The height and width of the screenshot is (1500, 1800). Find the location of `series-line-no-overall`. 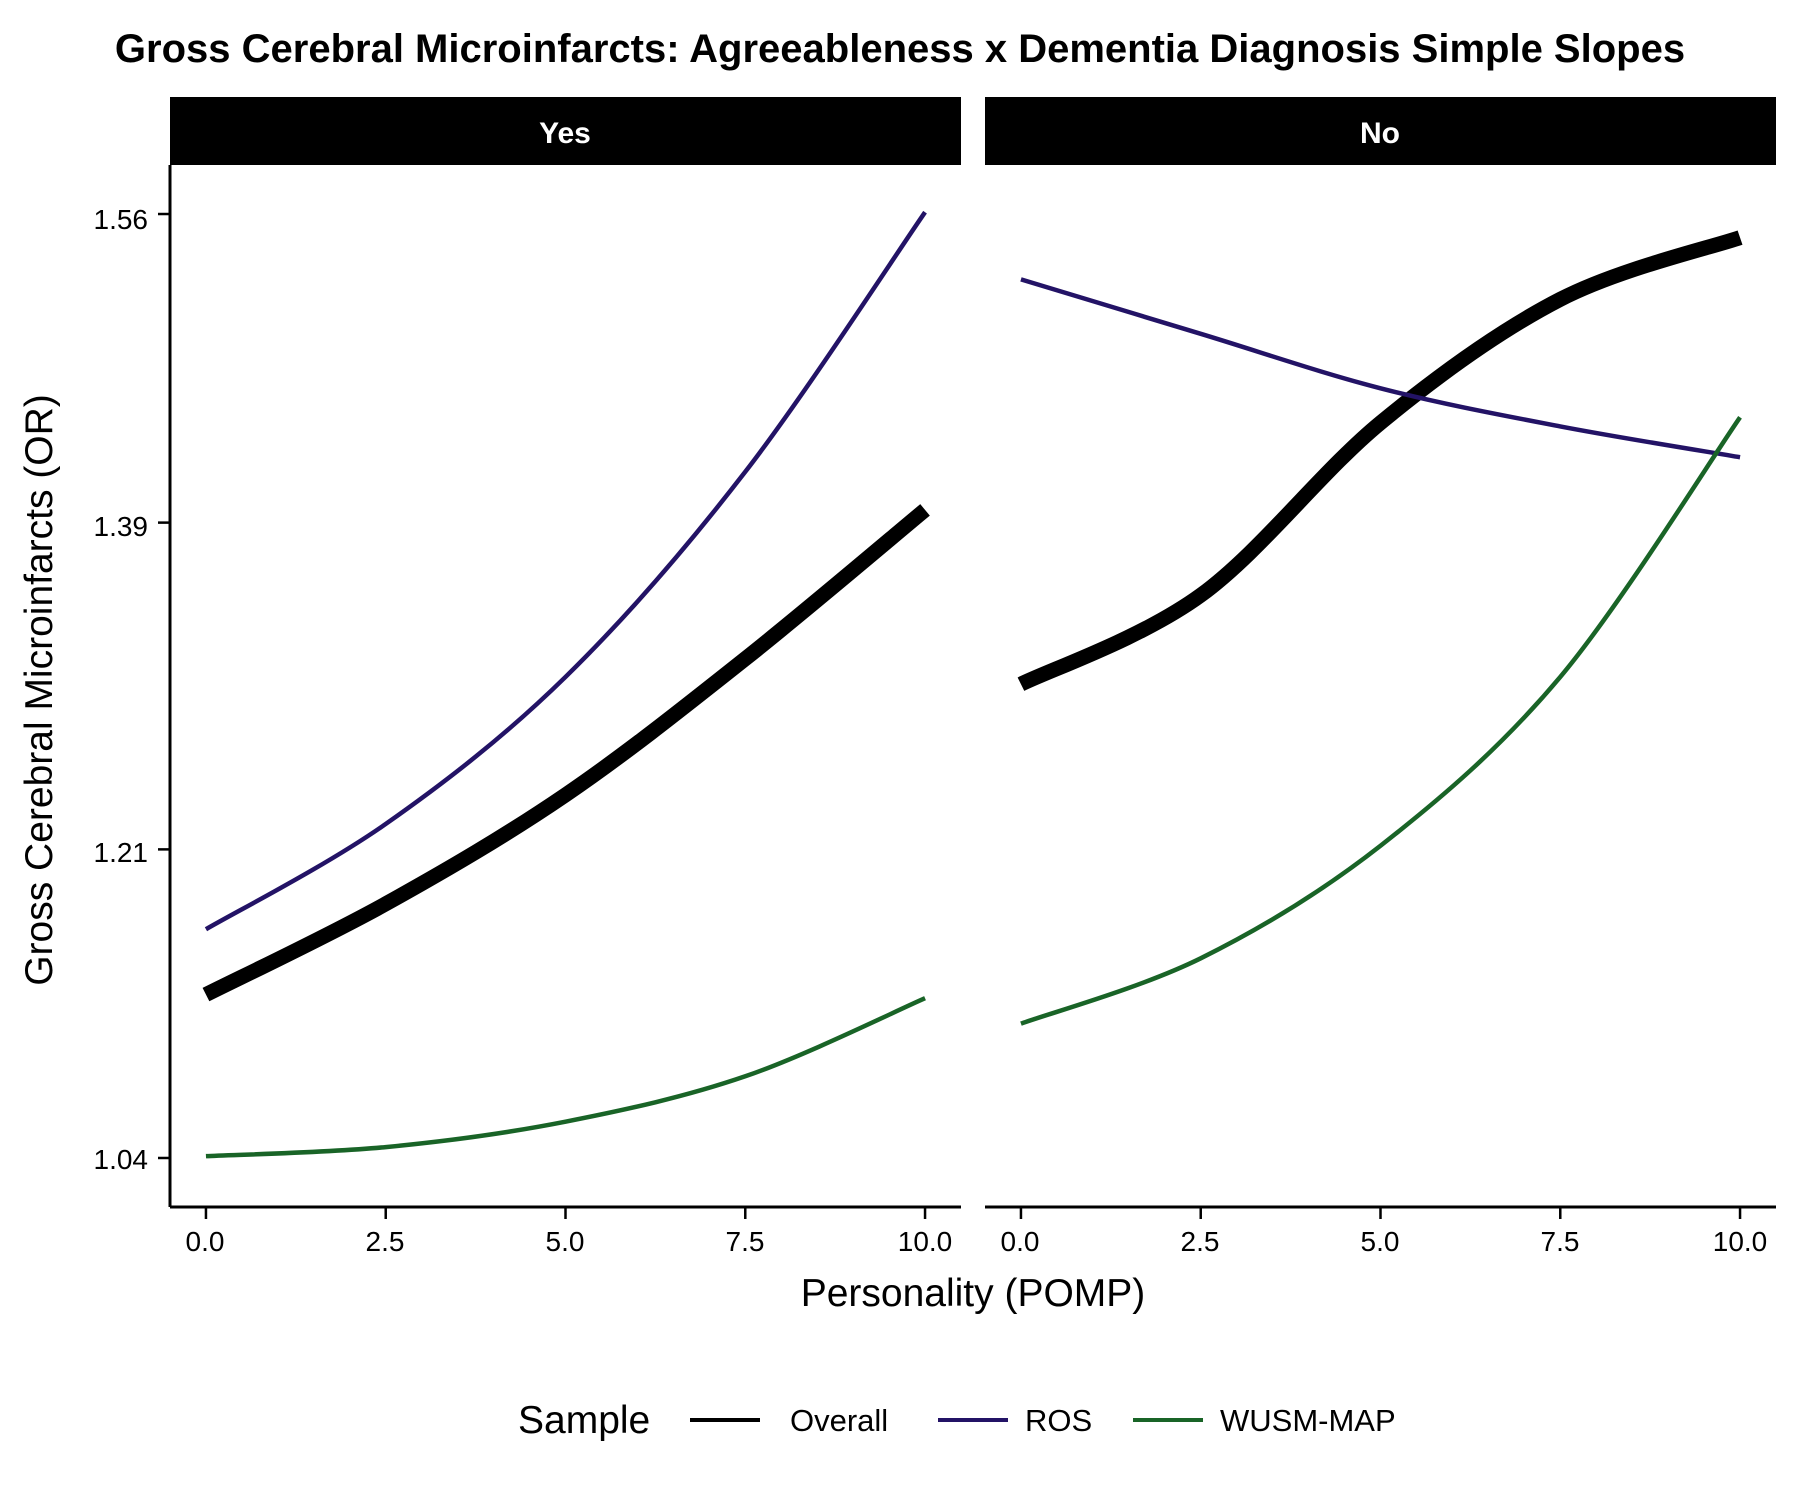

series-line-no-overall is located at coordinates (1380, 460).